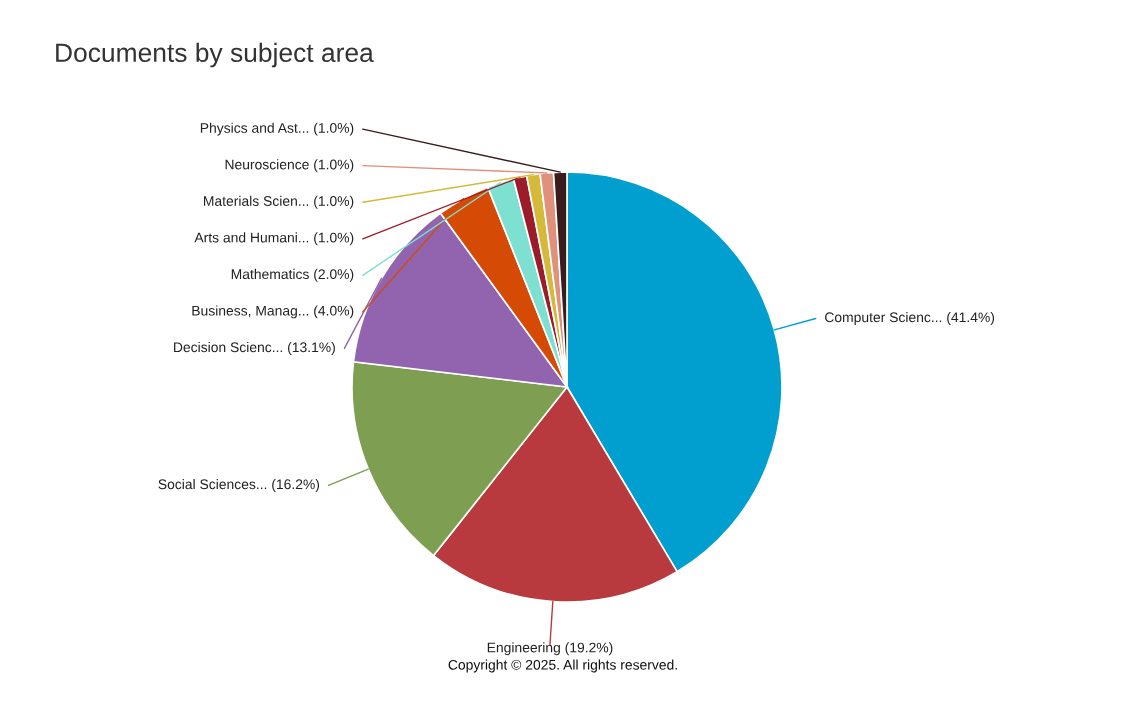  What do you see at coordinates (289, 166) in the screenshot?
I see `slice-label: Neuroscience (1.0%)` at bounding box center [289, 166].